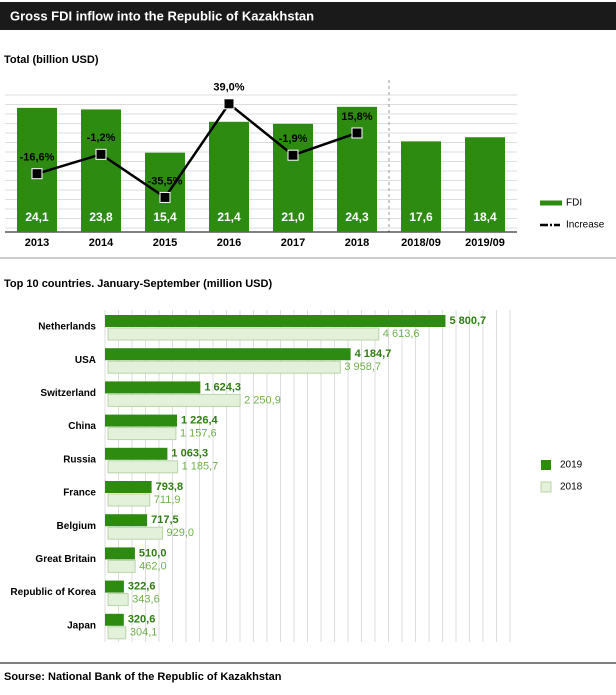  I want to click on data-label: 21,4, so click(229, 217).